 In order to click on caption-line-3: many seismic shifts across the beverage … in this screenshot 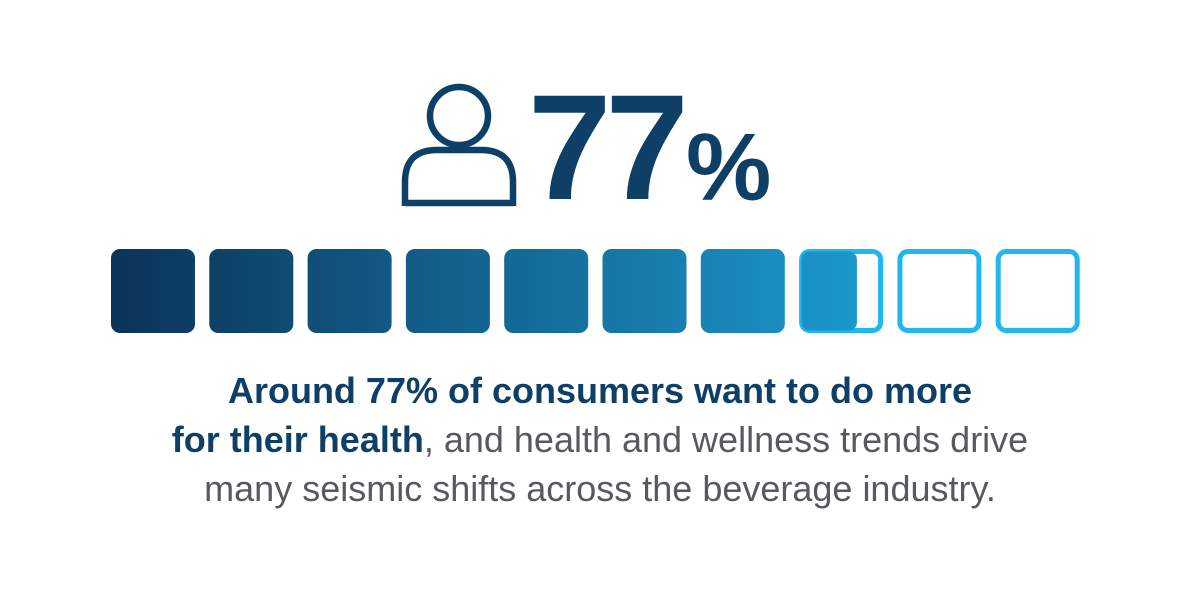, I will do `click(600, 488)`.